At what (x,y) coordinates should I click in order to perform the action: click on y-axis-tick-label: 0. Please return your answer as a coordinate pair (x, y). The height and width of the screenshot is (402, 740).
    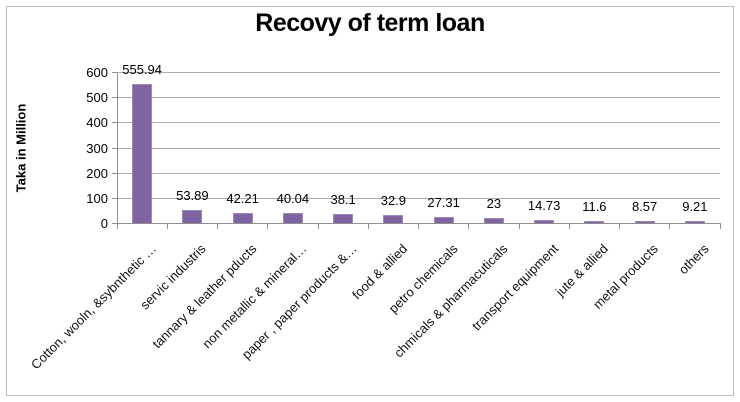
    Looking at the image, I should click on (104, 223).